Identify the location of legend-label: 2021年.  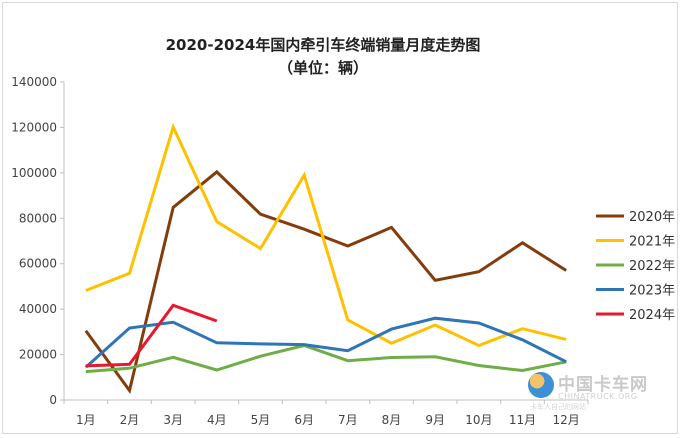
(652, 242).